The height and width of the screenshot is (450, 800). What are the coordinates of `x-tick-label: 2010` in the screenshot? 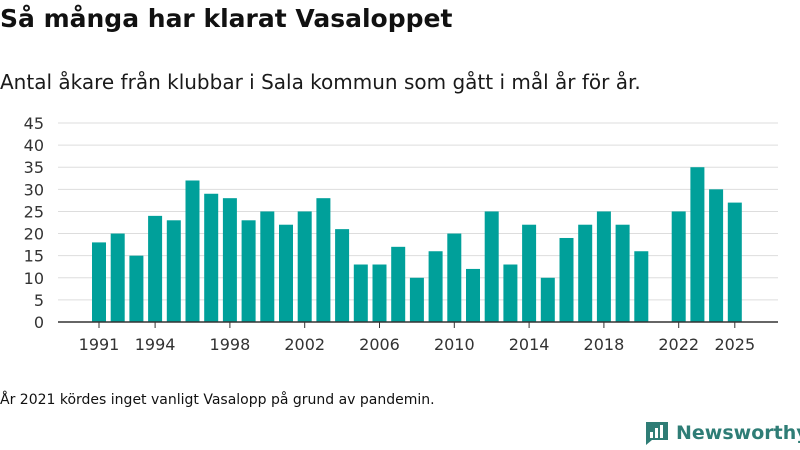 It's located at (454, 344).